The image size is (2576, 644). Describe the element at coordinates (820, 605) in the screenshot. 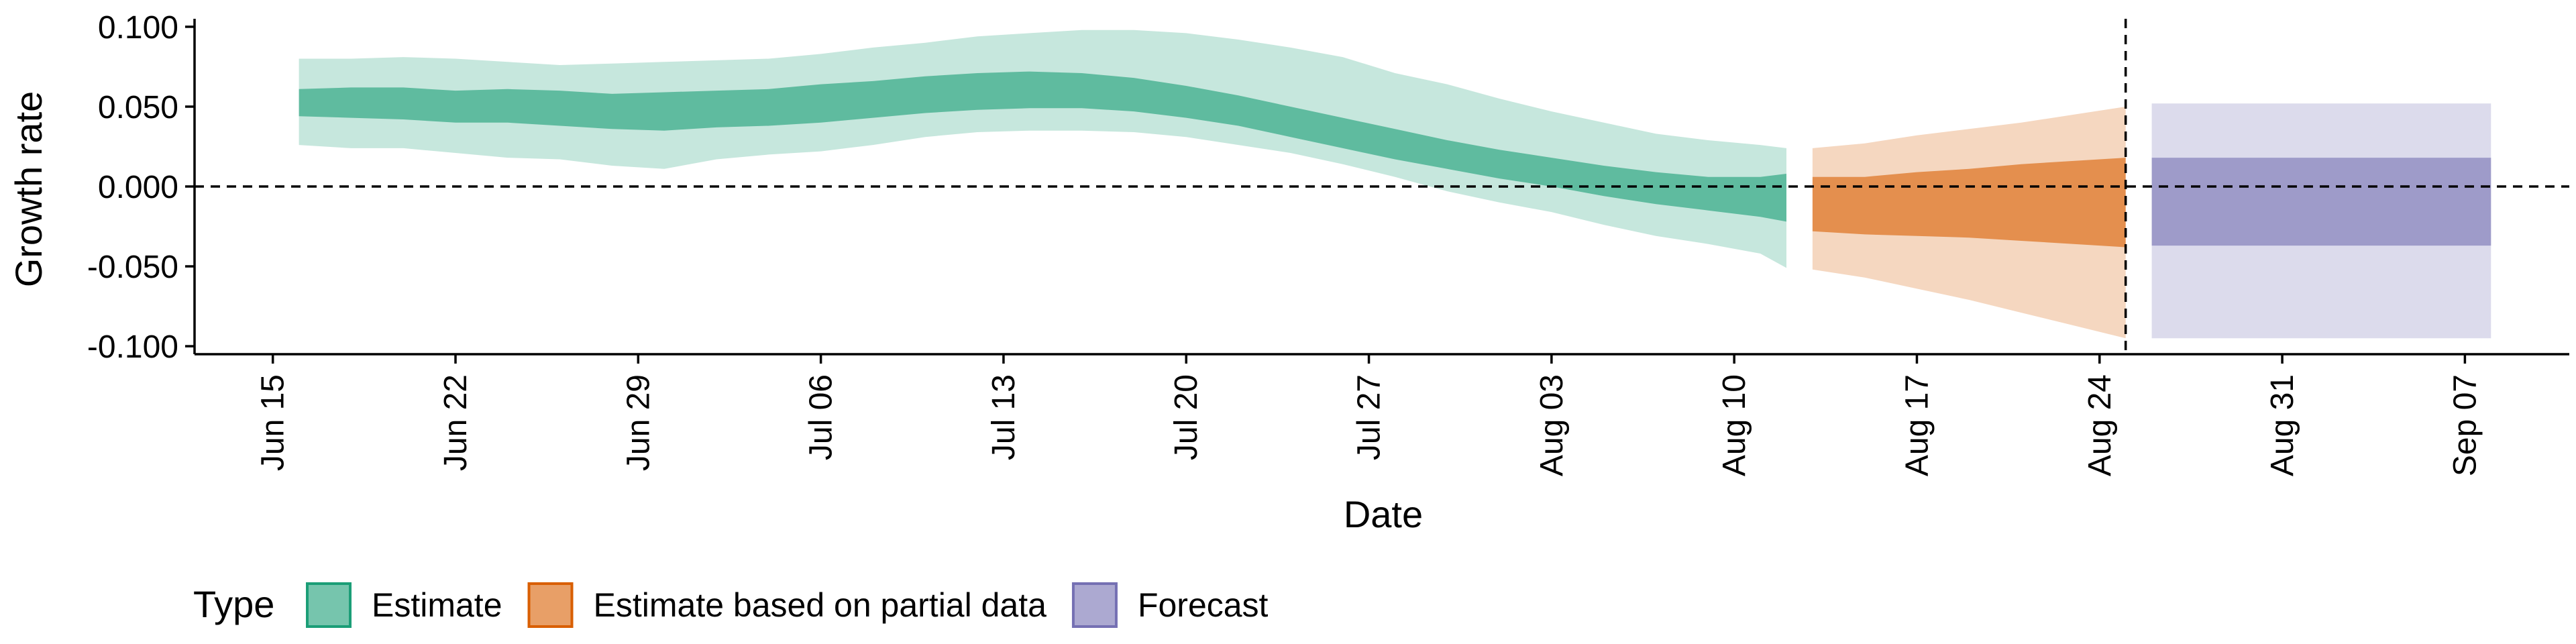

I see `legend-item-label: Estimate based on partial data` at that location.